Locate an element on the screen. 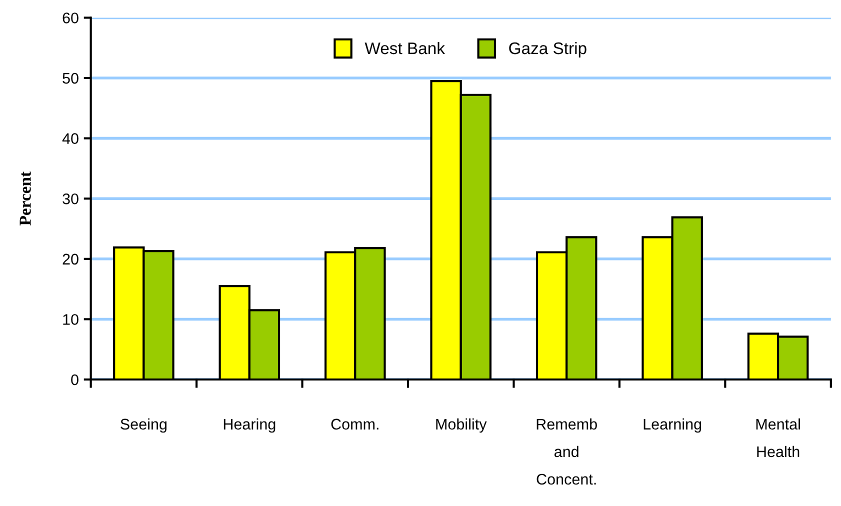 This screenshot has width=841, height=506. y-tick-label: 50 is located at coordinates (70, 78).